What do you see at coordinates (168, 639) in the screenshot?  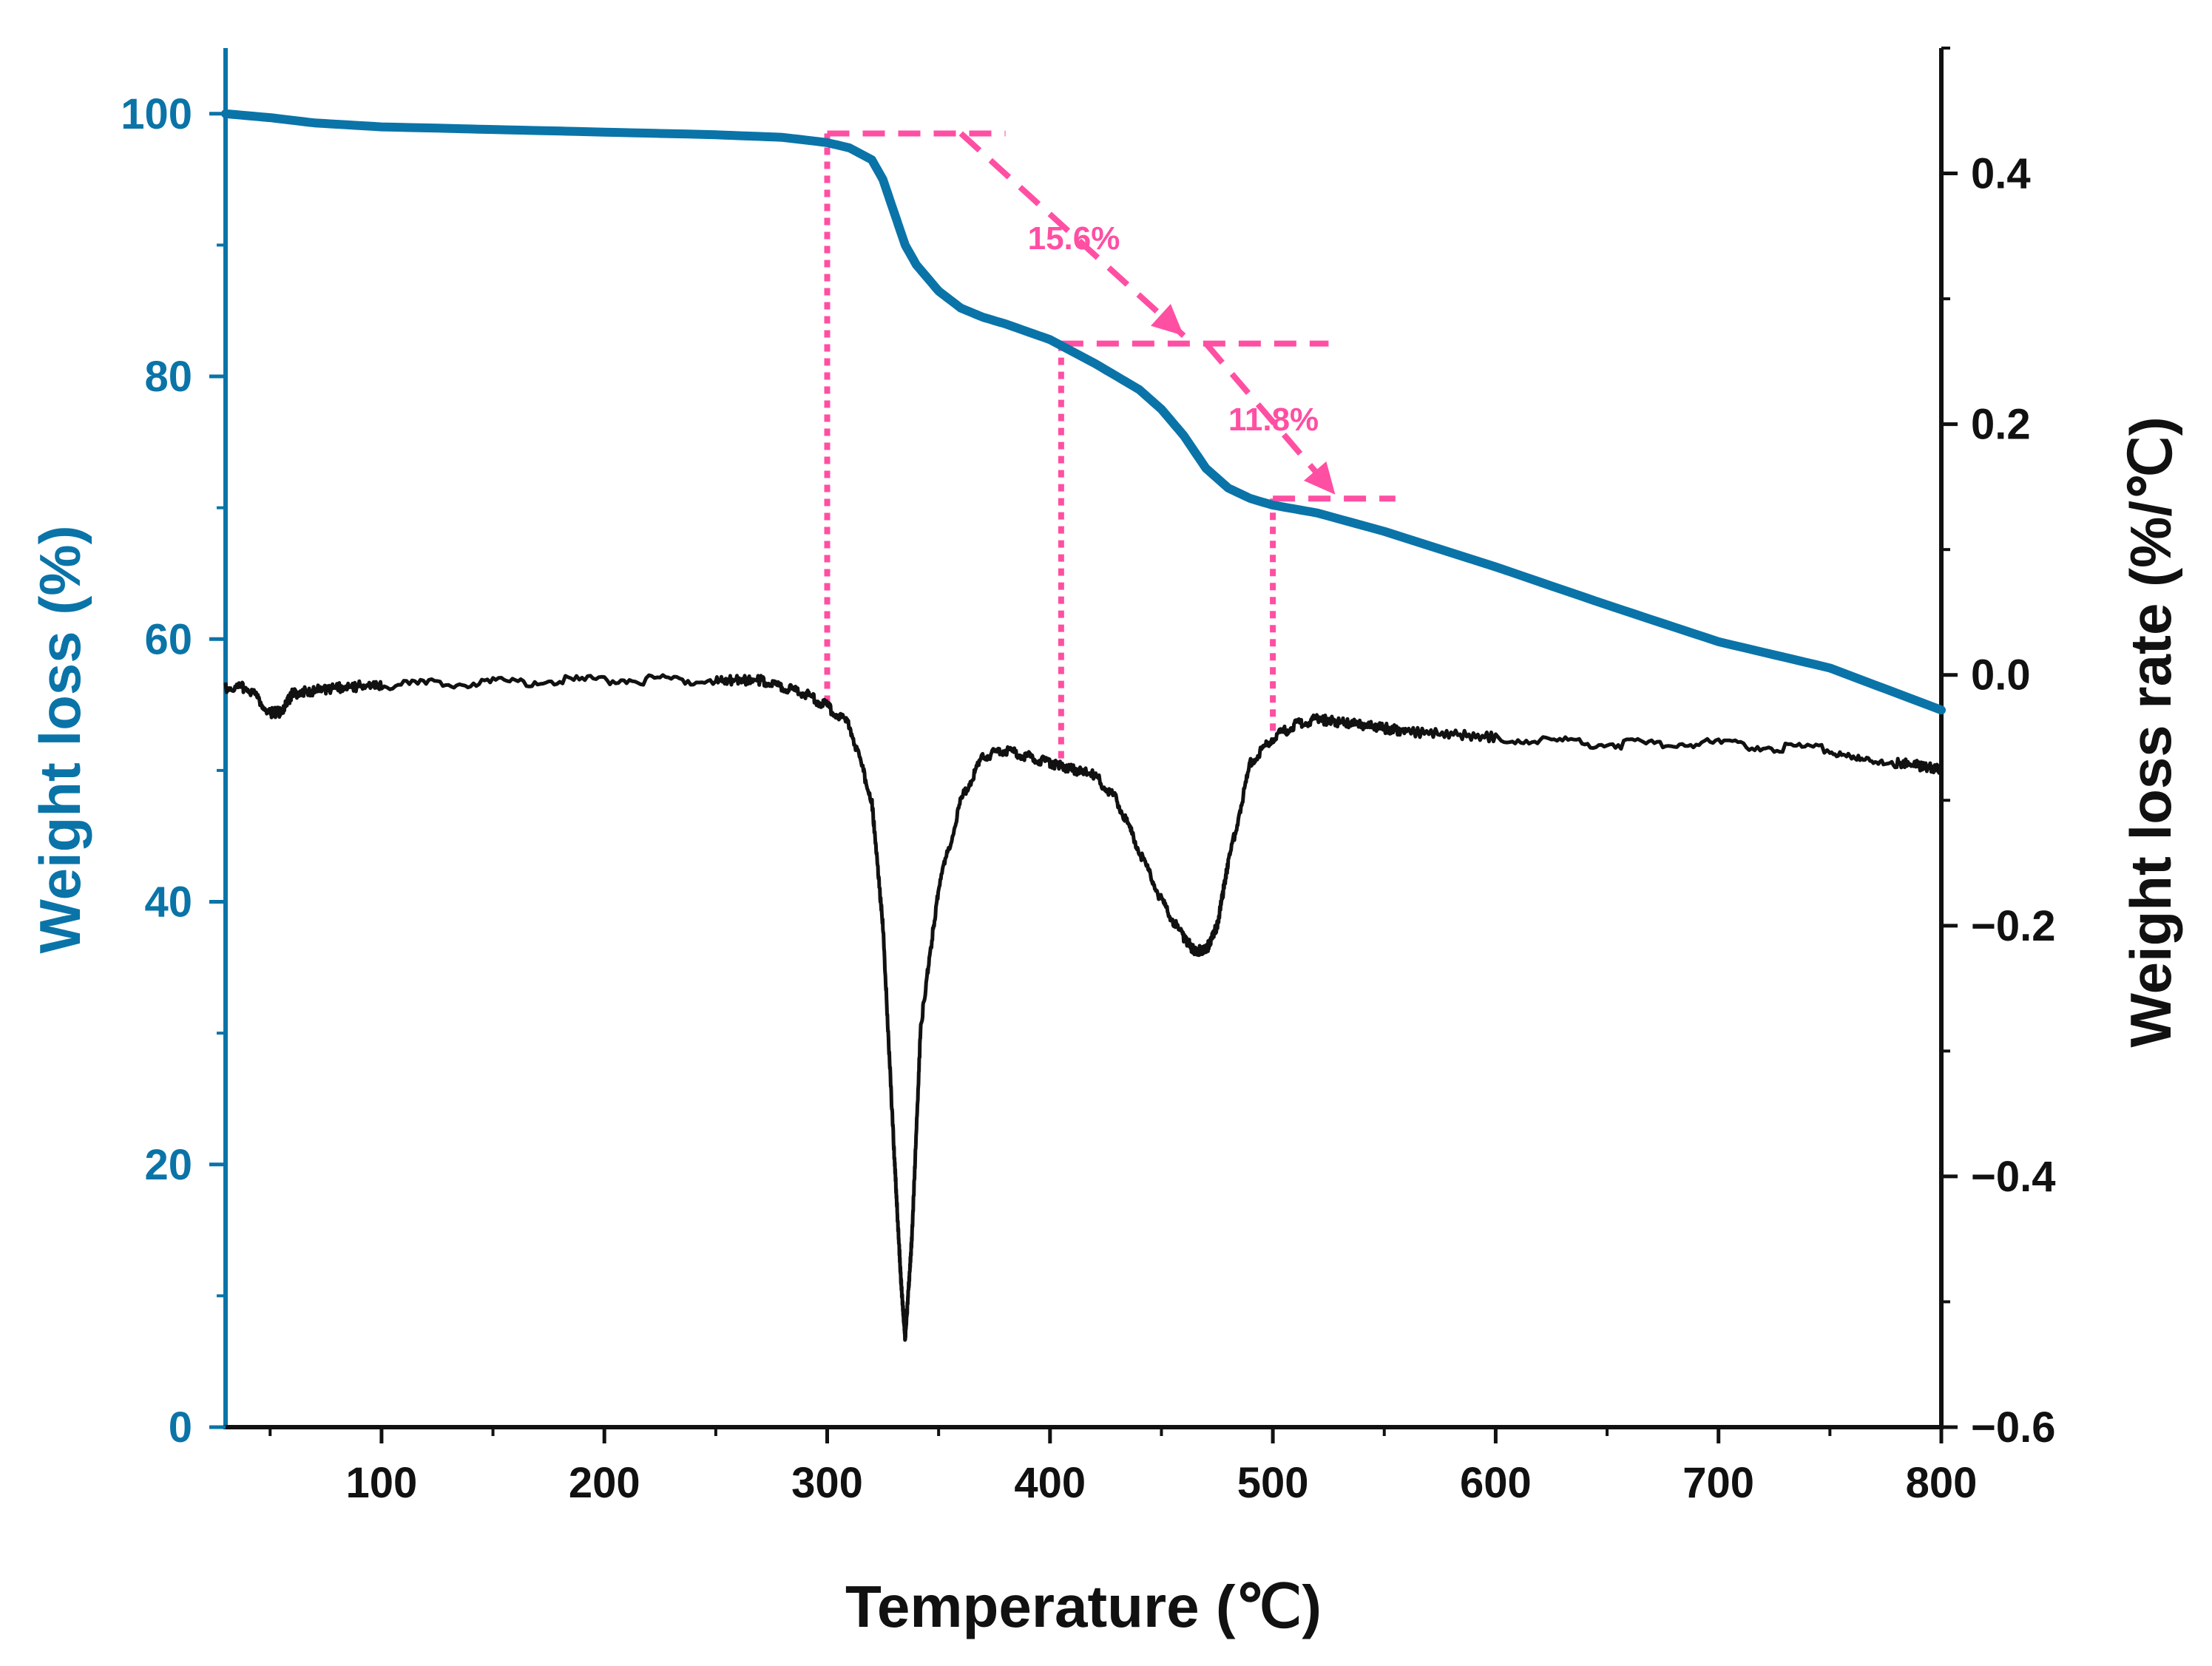 I see `left-tick-label: 60` at bounding box center [168, 639].